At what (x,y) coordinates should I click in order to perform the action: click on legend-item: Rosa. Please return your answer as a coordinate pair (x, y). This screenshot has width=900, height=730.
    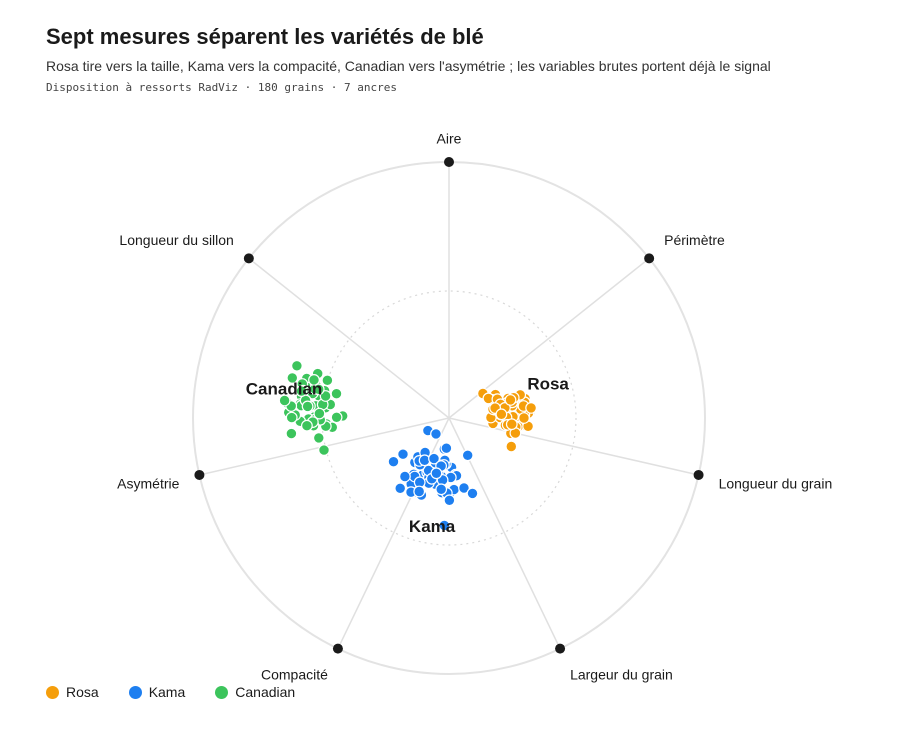
    Looking at the image, I should click on (72, 692).